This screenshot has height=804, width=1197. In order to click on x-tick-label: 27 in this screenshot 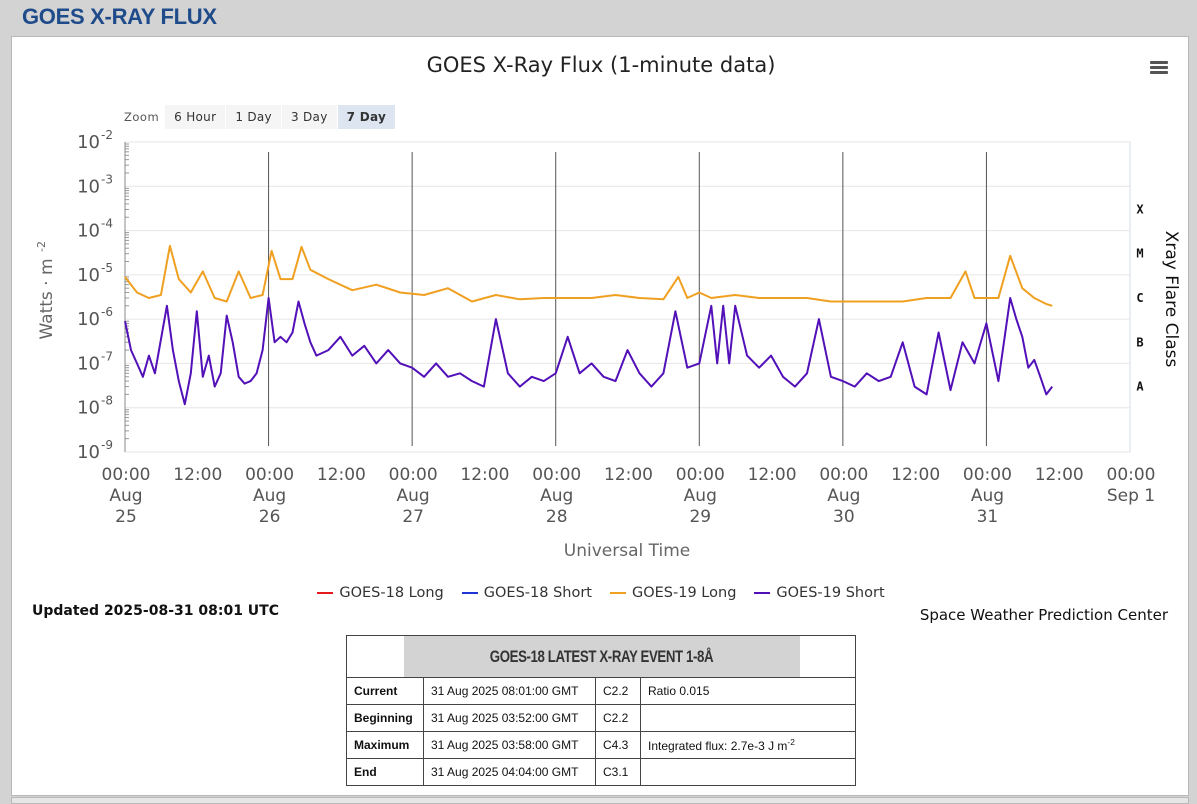, I will do `click(413, 517)`.